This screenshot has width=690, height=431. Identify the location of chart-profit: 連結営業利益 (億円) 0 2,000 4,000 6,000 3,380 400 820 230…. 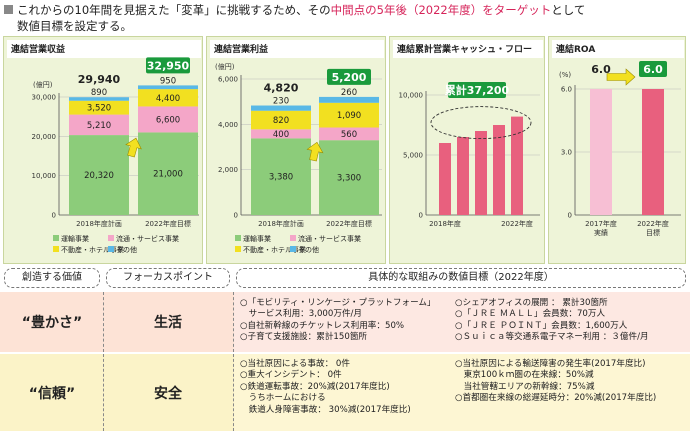
(297, 147).